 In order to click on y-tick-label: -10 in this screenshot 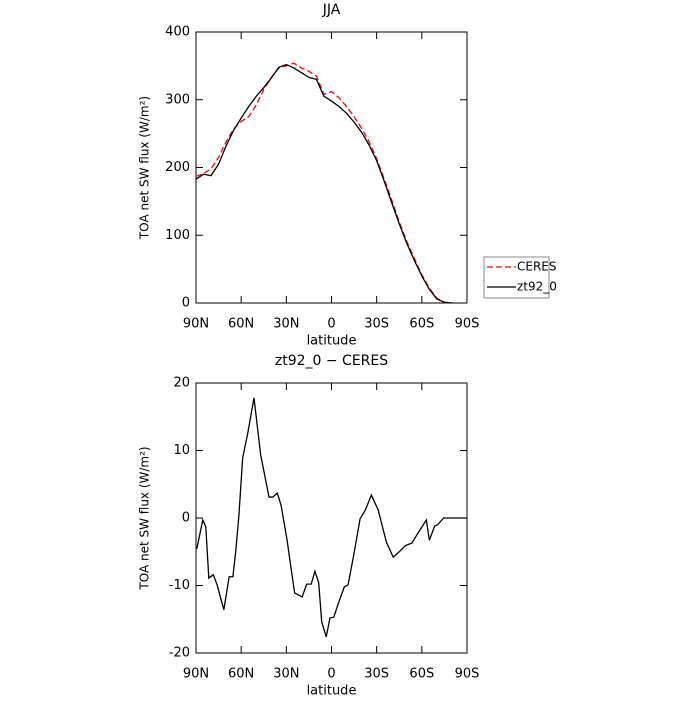, I will do `click(179, 585)`.